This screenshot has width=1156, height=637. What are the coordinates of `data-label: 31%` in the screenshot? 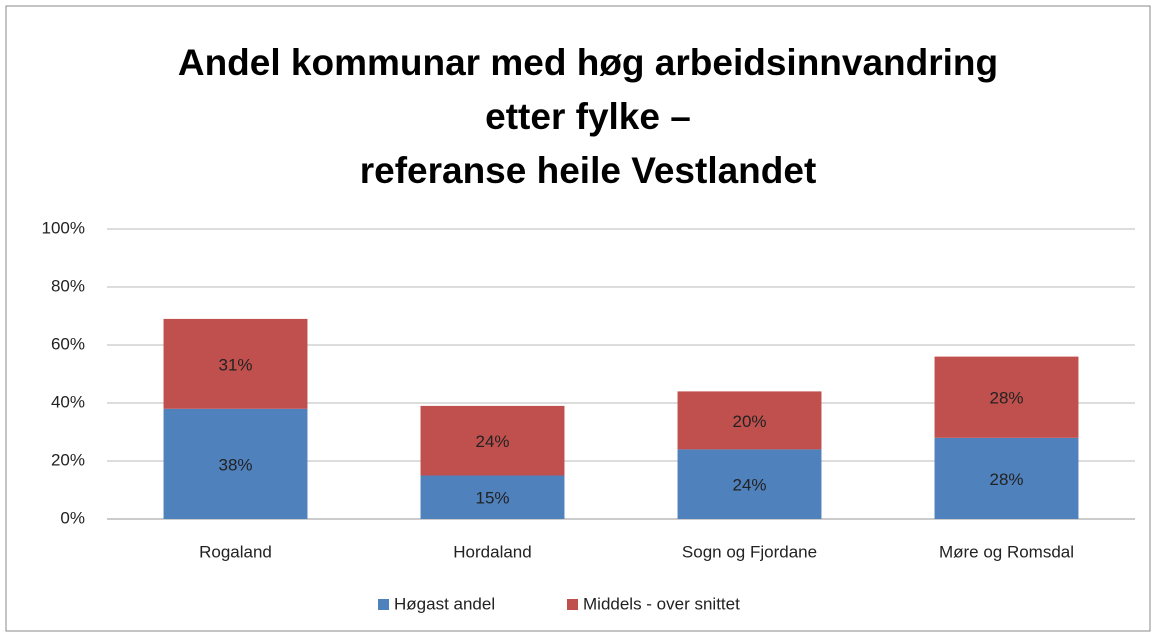 It's located at (235, 364).